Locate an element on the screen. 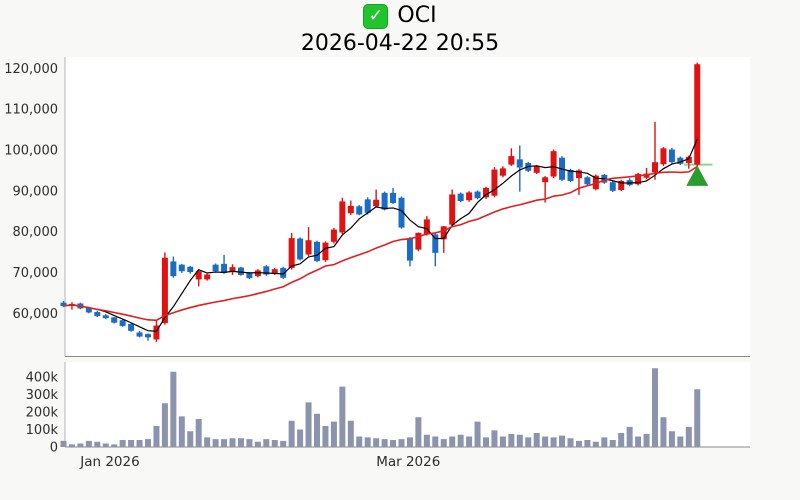  price-tick-label: 110,000 is located at coordinates (31, 110).